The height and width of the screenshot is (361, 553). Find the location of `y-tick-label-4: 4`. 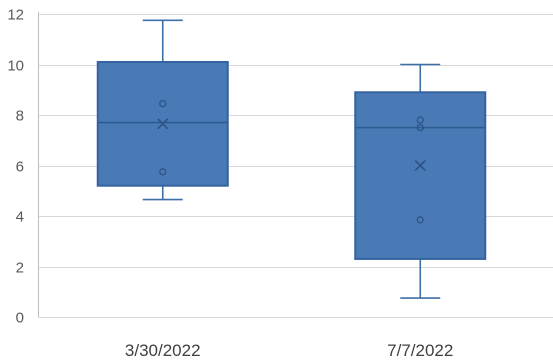

y-tick-label-4: 4 is located at coordinates (20, 217).